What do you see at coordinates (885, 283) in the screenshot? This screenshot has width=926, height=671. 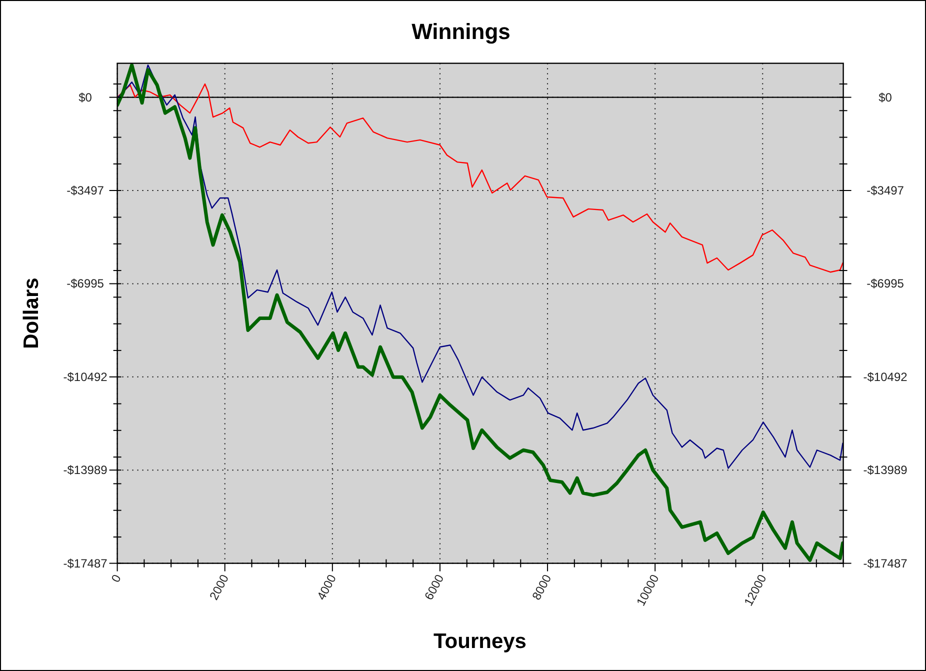 I see `y2-tick-label: -$6995` at bounding box center [885, 283].